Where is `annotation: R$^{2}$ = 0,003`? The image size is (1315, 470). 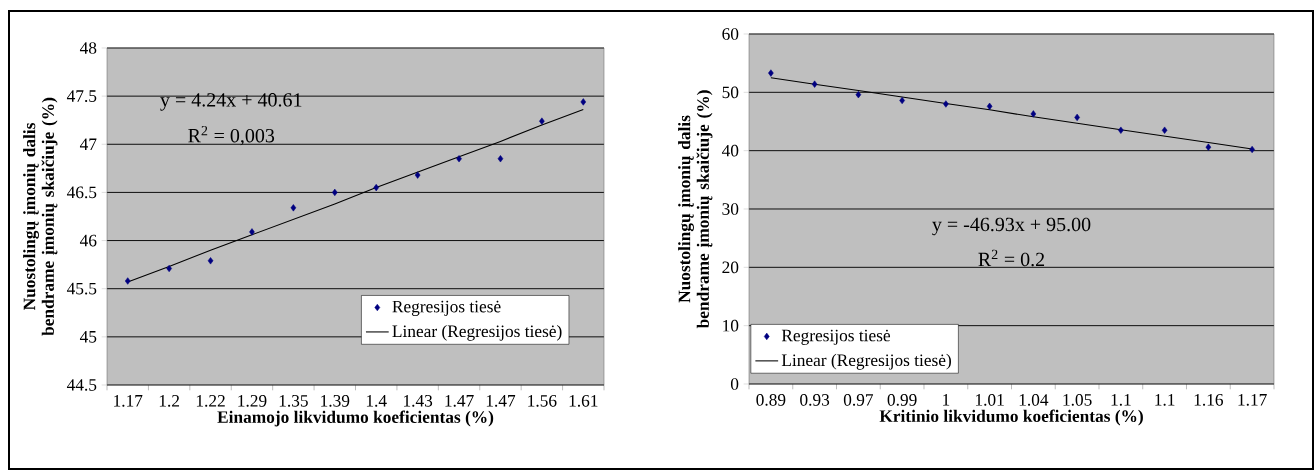 annotation: R$^{2}$ = 0,003 is located at coordinates (231, 135).